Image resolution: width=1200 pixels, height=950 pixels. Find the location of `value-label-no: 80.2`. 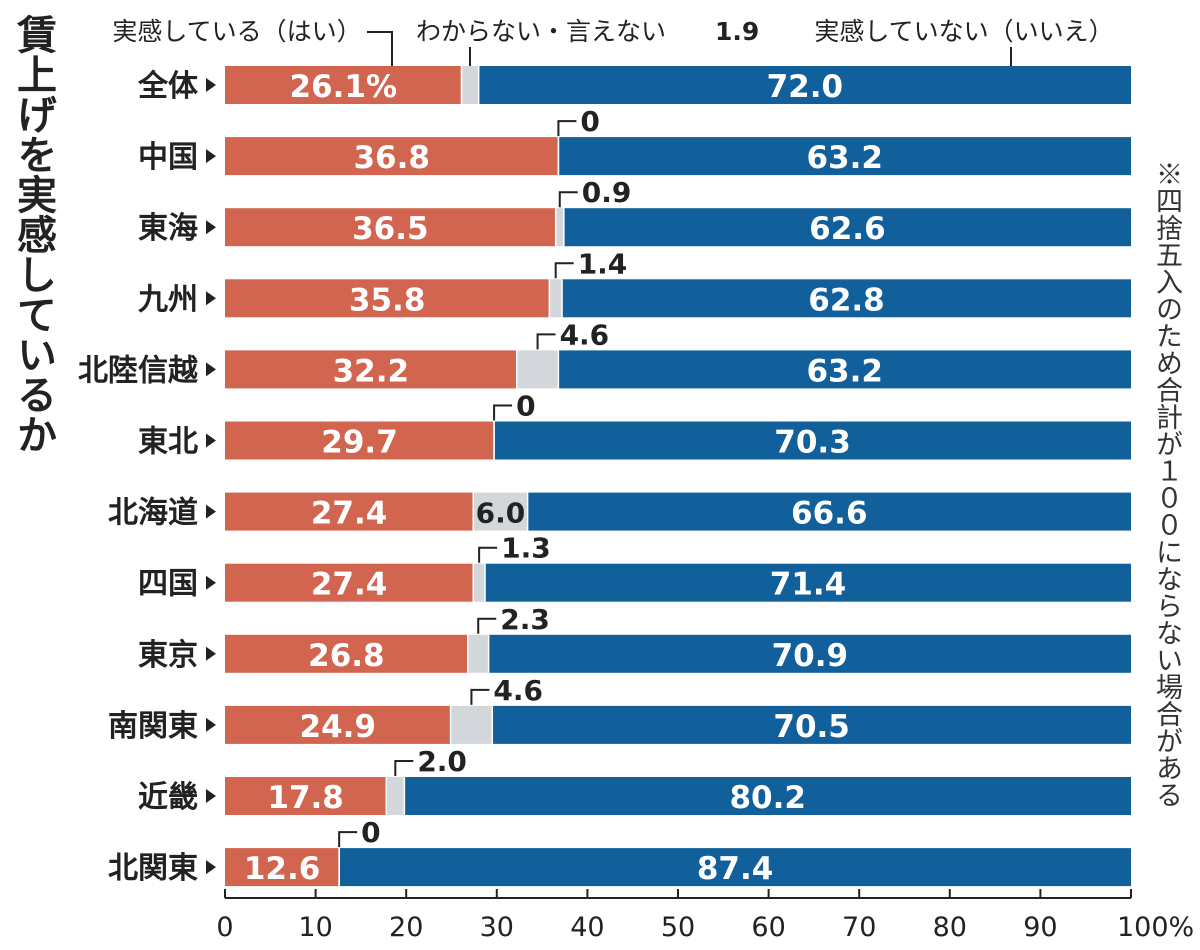

value-label-no: 80.2 is located at coordinates (767, 798).